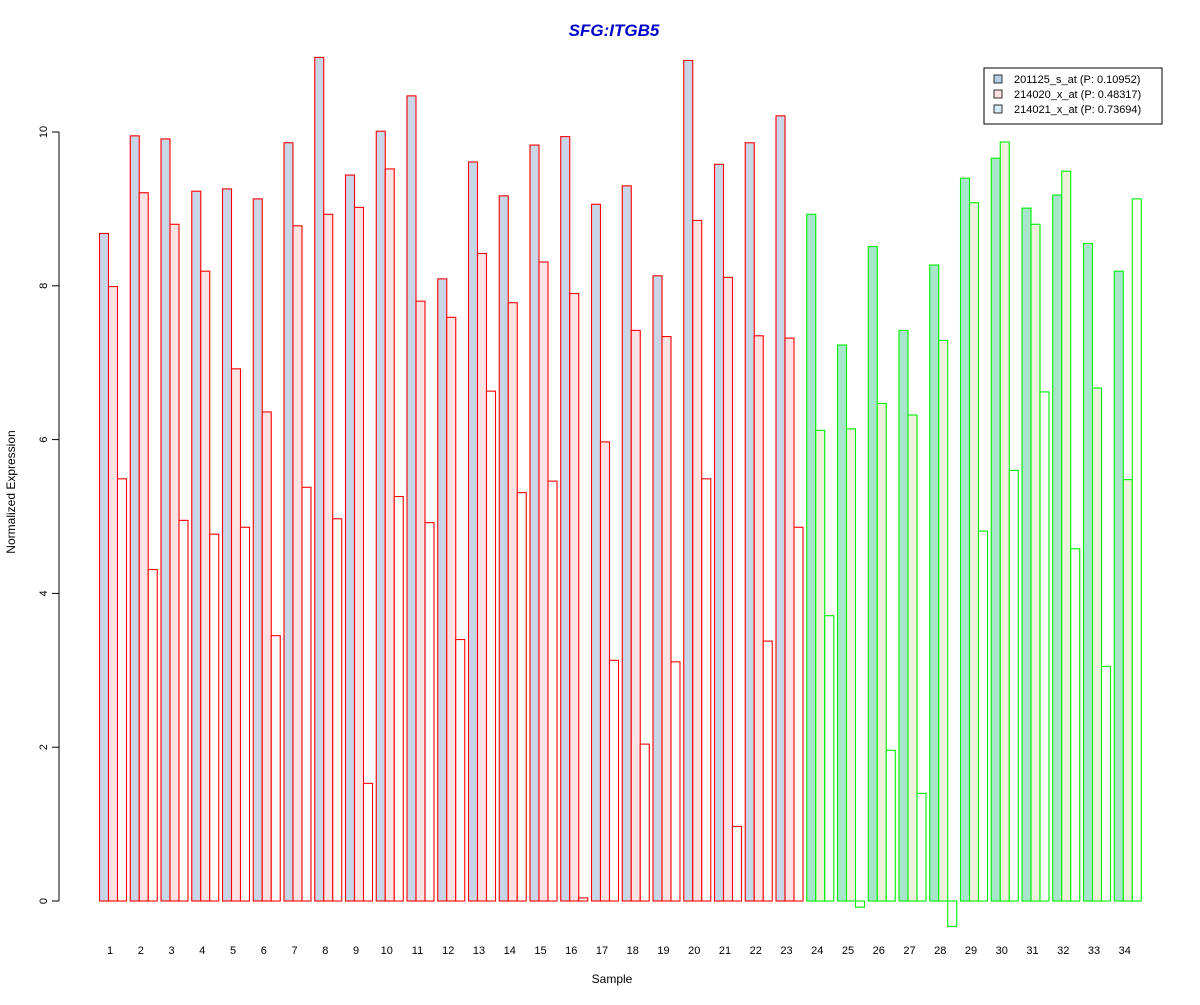 This screenshot has width=1200, height=1005. I want to click on x-tick-label: 26, so click(879, 951).